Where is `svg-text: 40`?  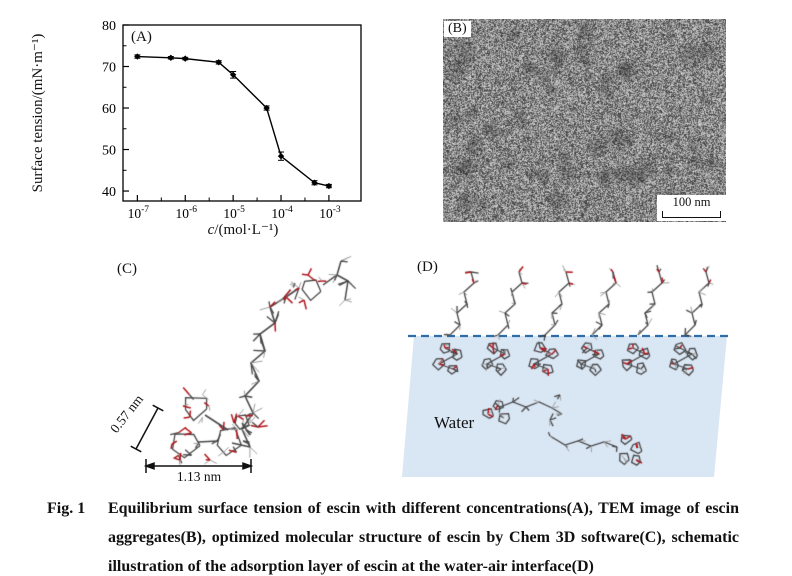 svg-text: 40 is located at coordinates (109, 192).